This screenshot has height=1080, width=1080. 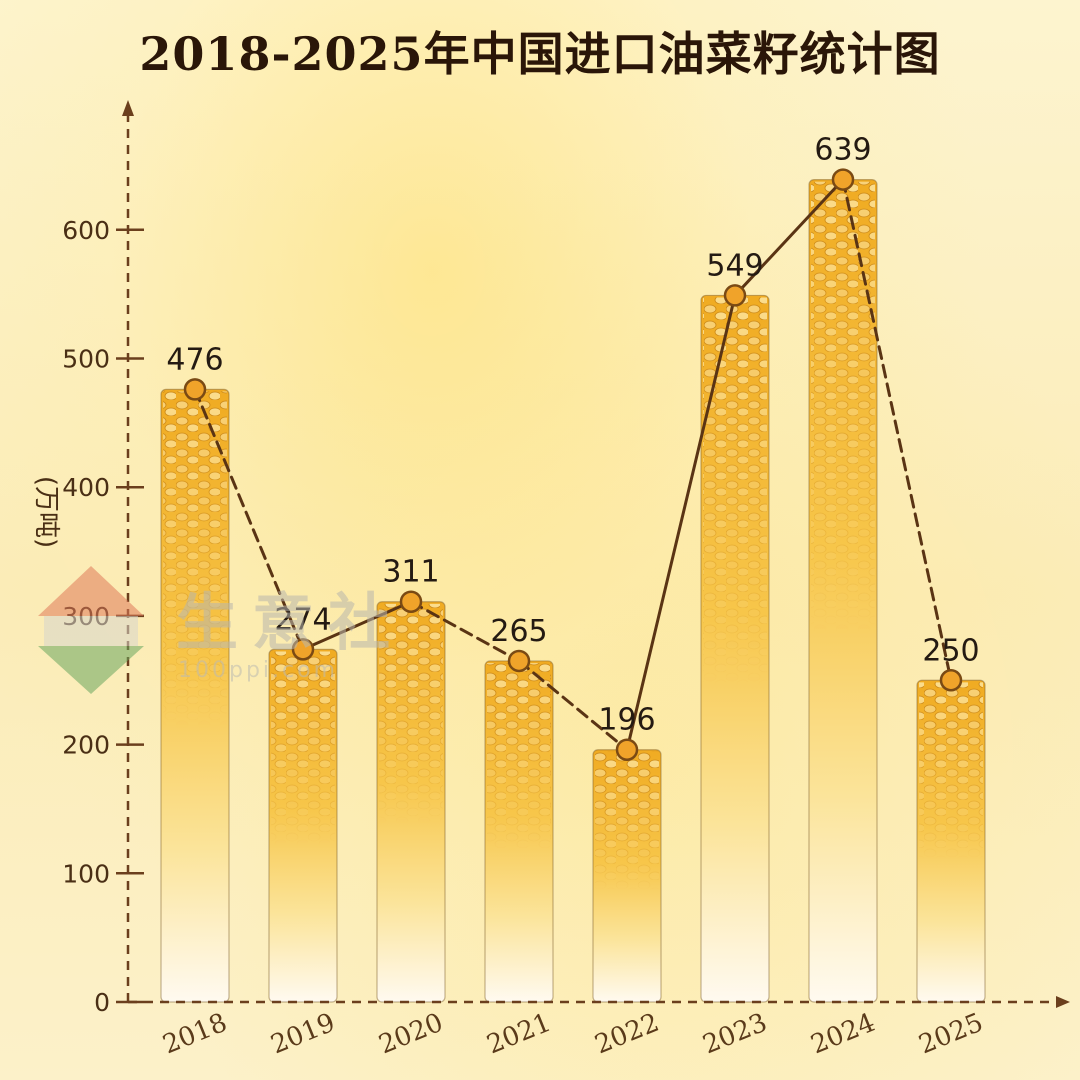 I want to click on data-label: 311, so click(x=410, y=572).